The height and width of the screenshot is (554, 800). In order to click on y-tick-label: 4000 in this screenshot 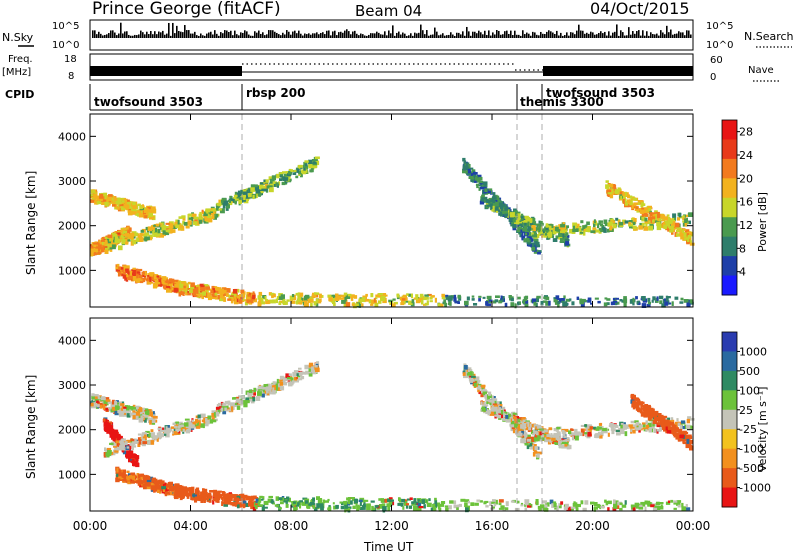, I will do `click(72, 136)`.